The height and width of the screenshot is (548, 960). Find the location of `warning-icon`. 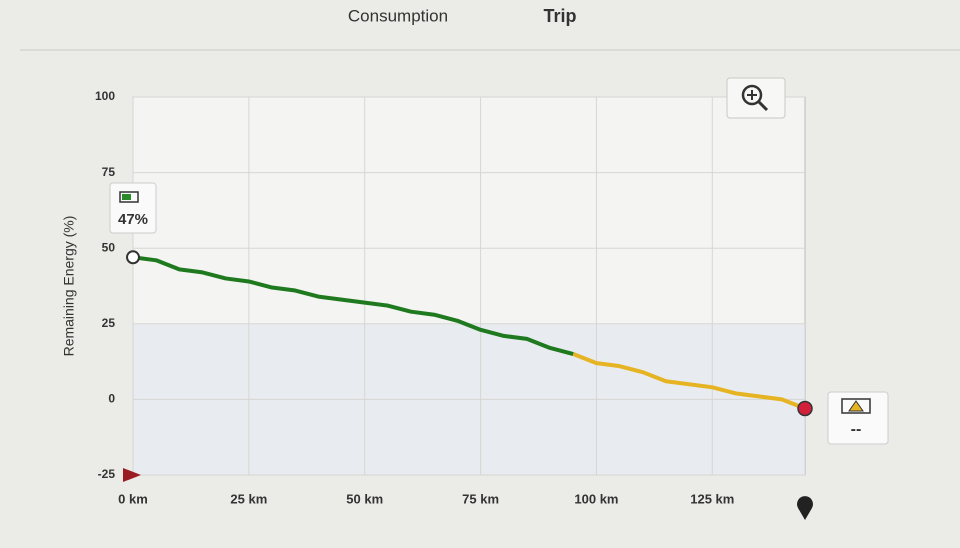

warning-icon is located at coordinates (856, 406).